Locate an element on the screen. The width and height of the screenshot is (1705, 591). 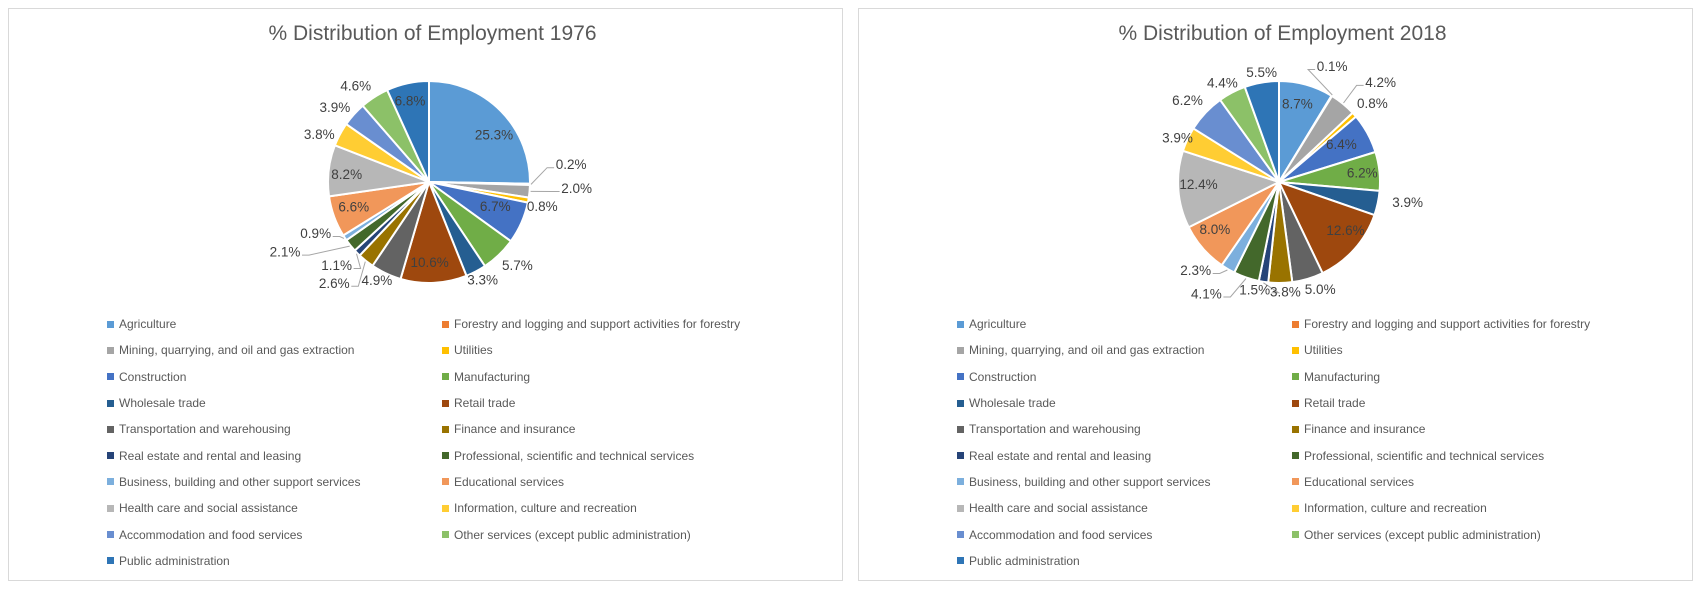
legend-label: Retail trade is located at coordinates (1335, 403).